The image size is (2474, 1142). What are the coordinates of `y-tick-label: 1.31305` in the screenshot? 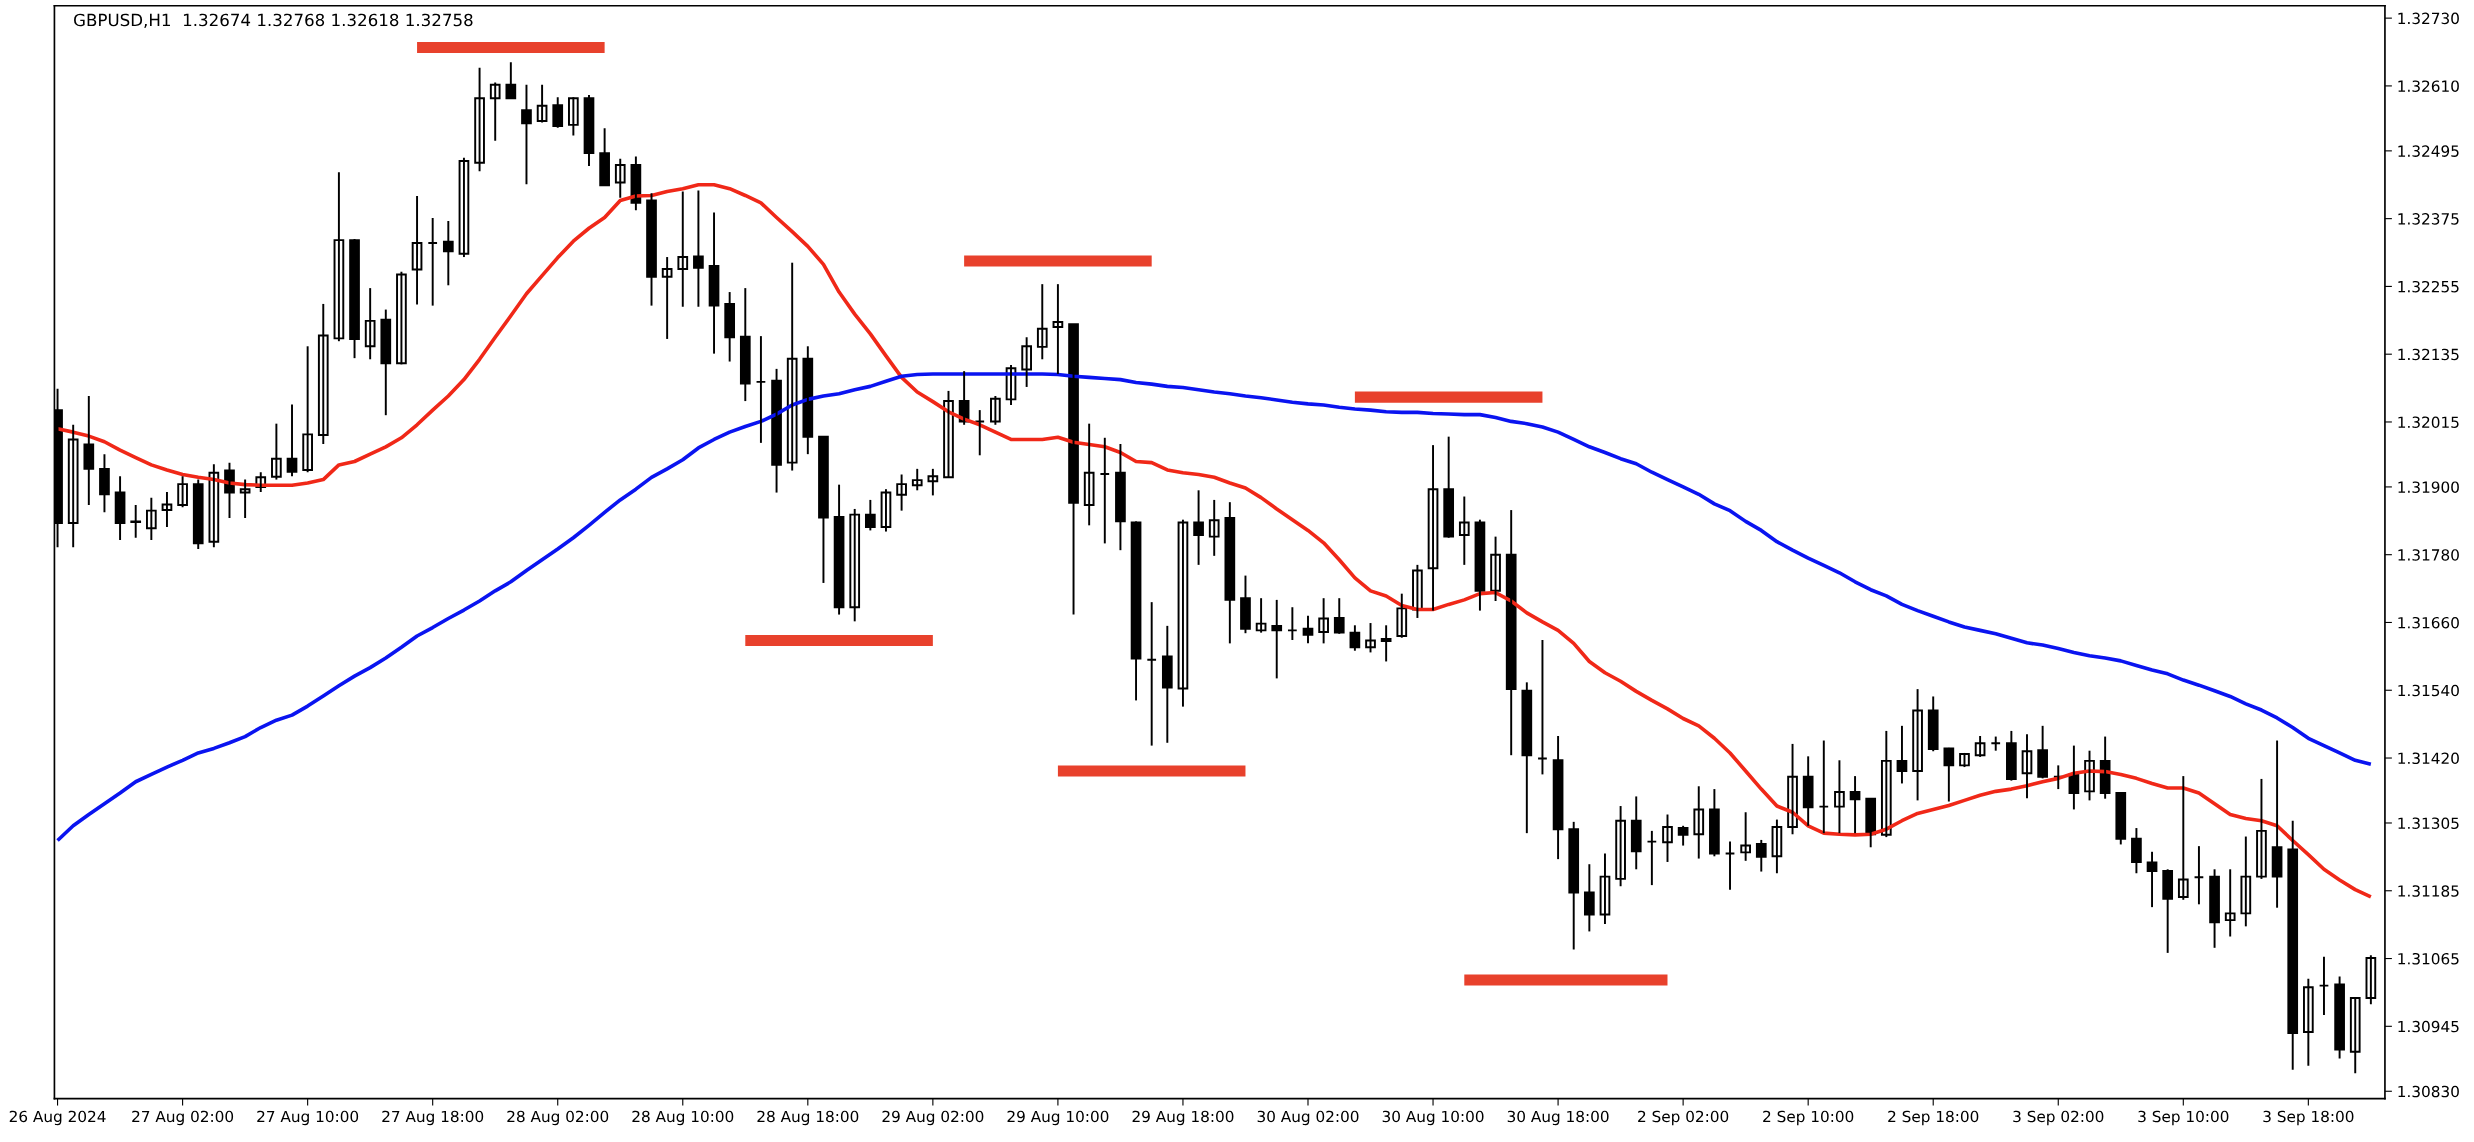 It's located at (2428, 823).